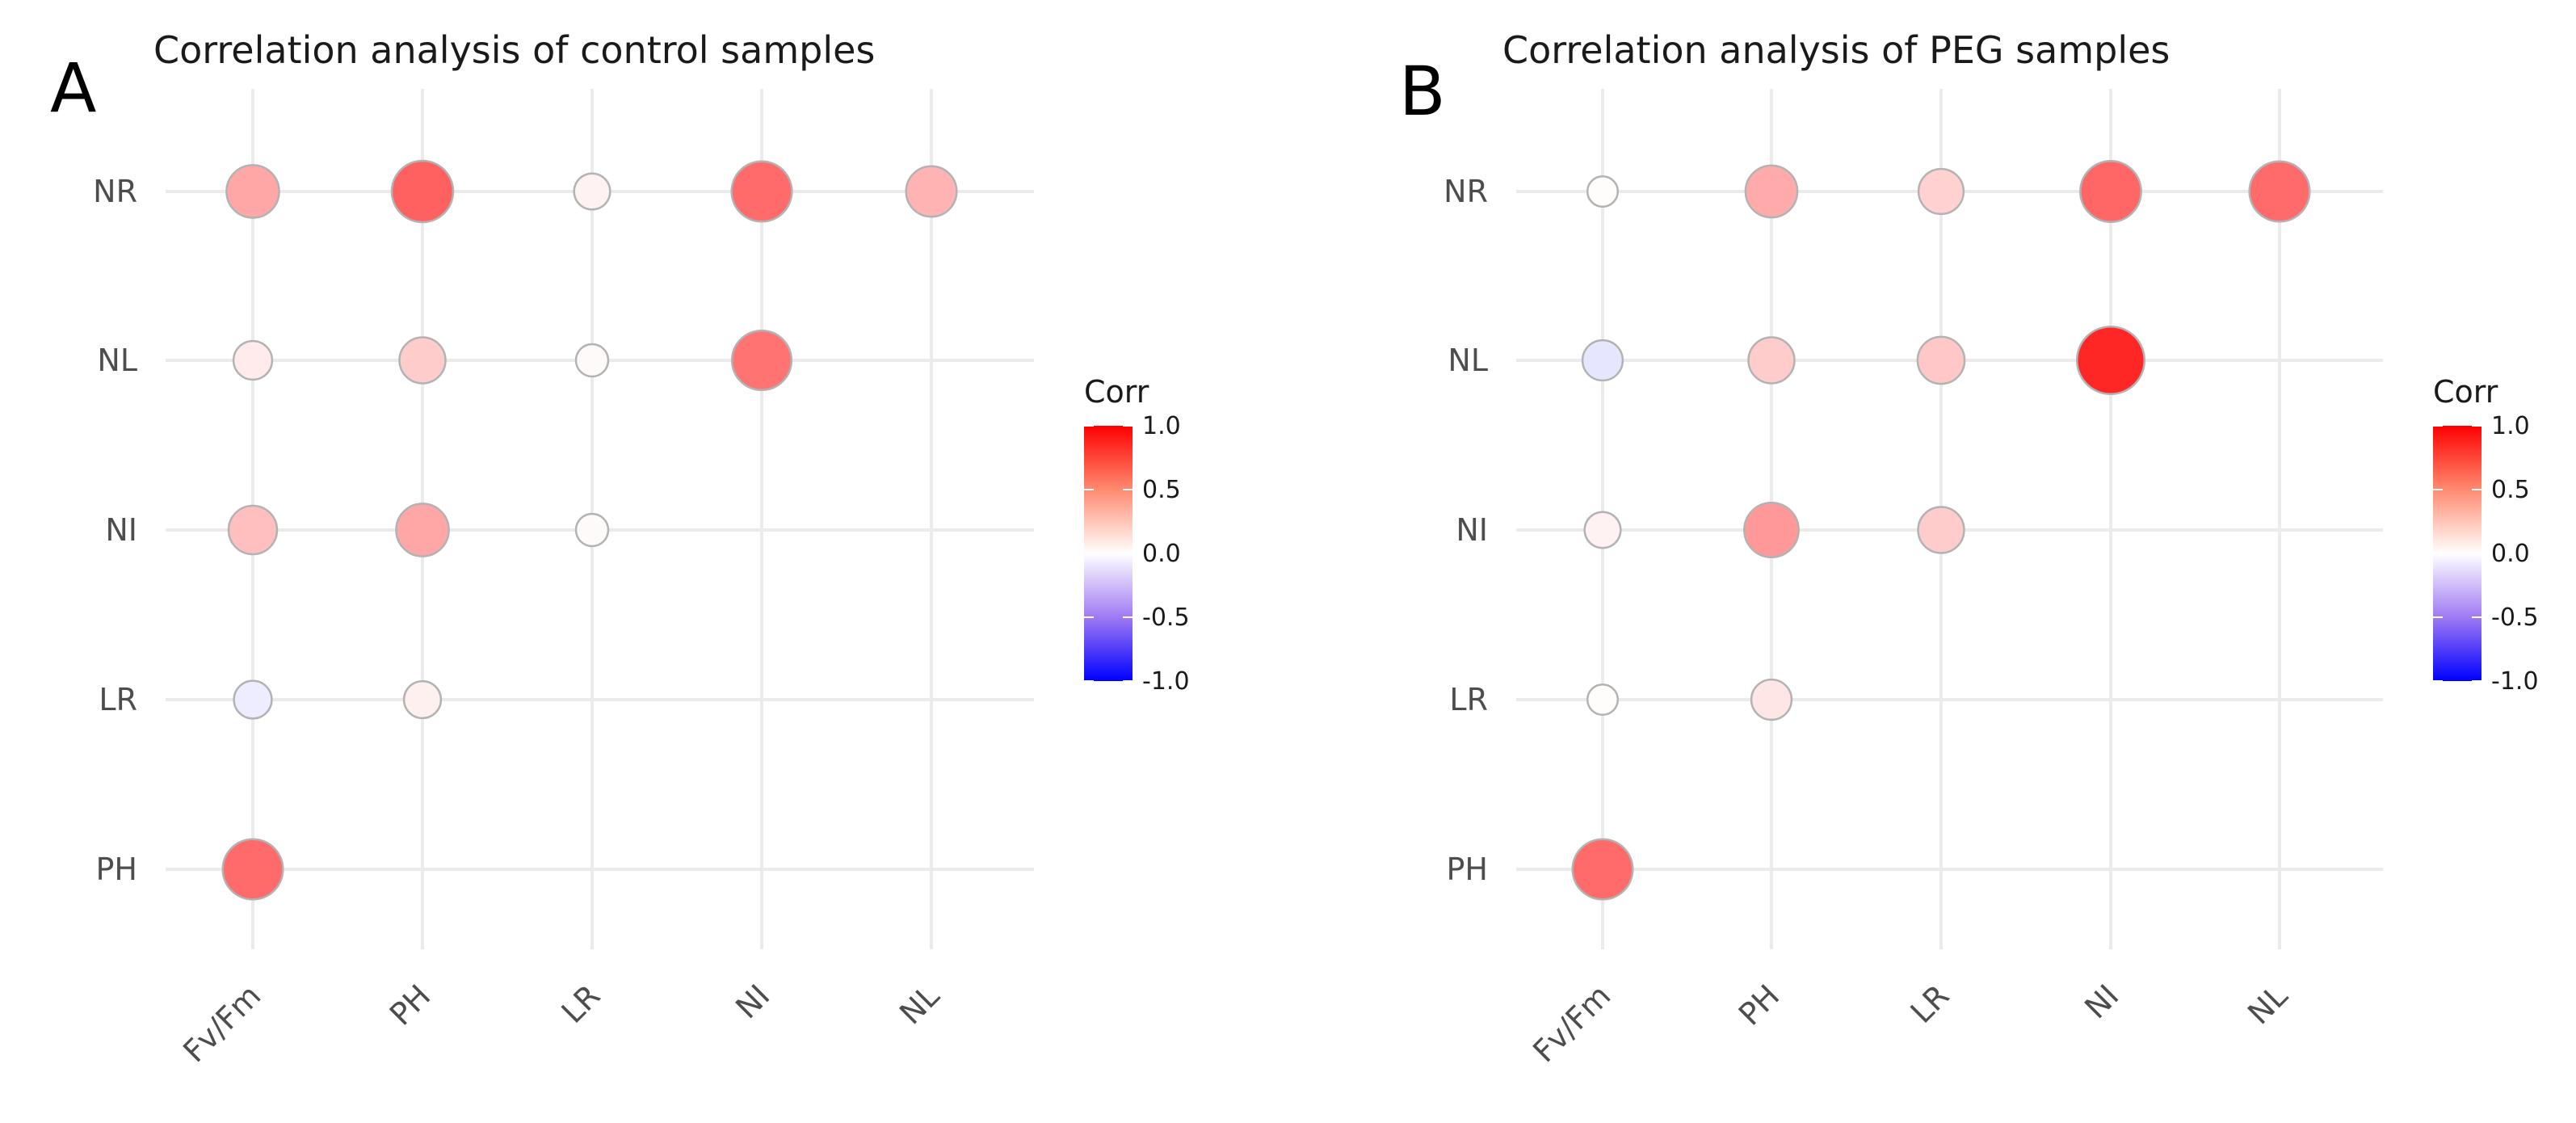  I want to click on panel-label: A, so click(73, 88).